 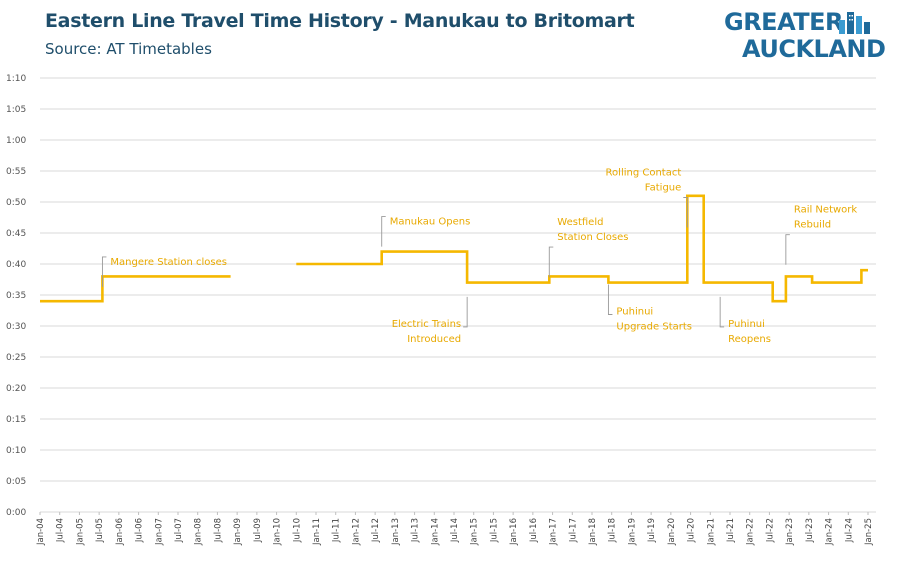 I want to click on x-tick-label: Jul-09, so click(x=258, y=530).